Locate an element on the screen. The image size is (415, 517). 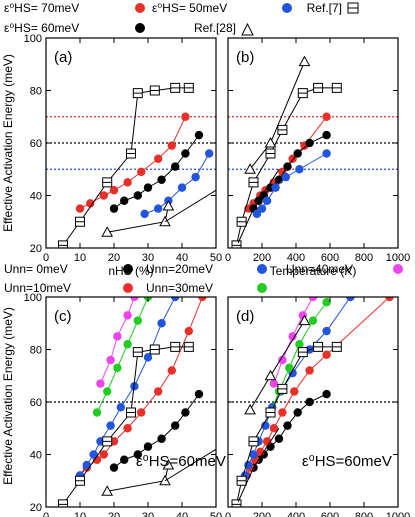
panel-c-xtick-label-2: 20 is located at coordinates (114, 514).